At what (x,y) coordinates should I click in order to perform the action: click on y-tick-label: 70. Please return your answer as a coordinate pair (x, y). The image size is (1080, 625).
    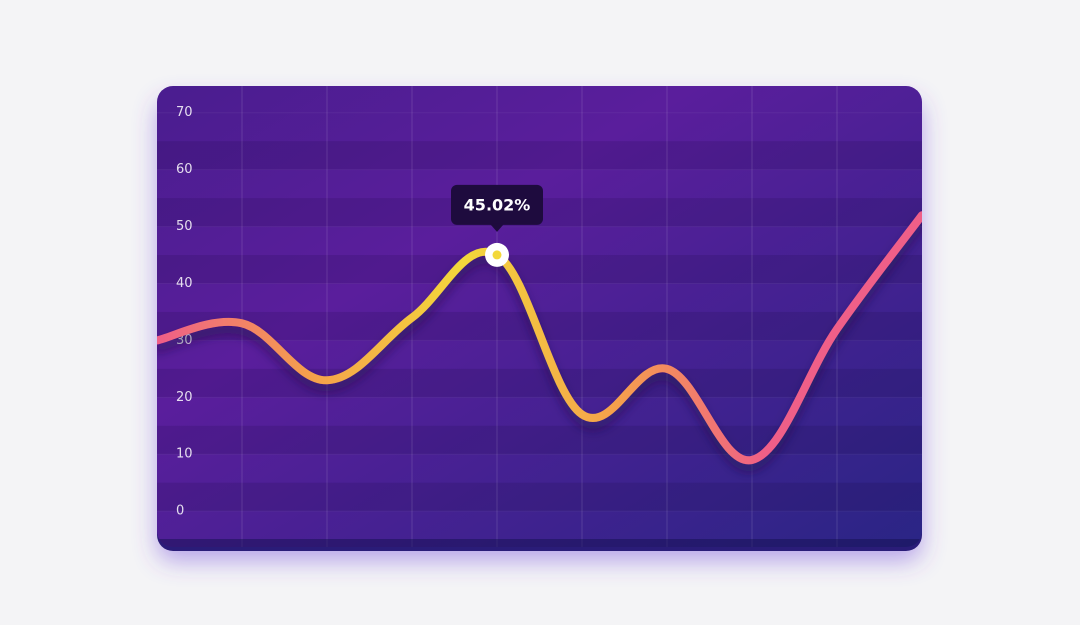
    Looking at the image, I should click on (184, 112).